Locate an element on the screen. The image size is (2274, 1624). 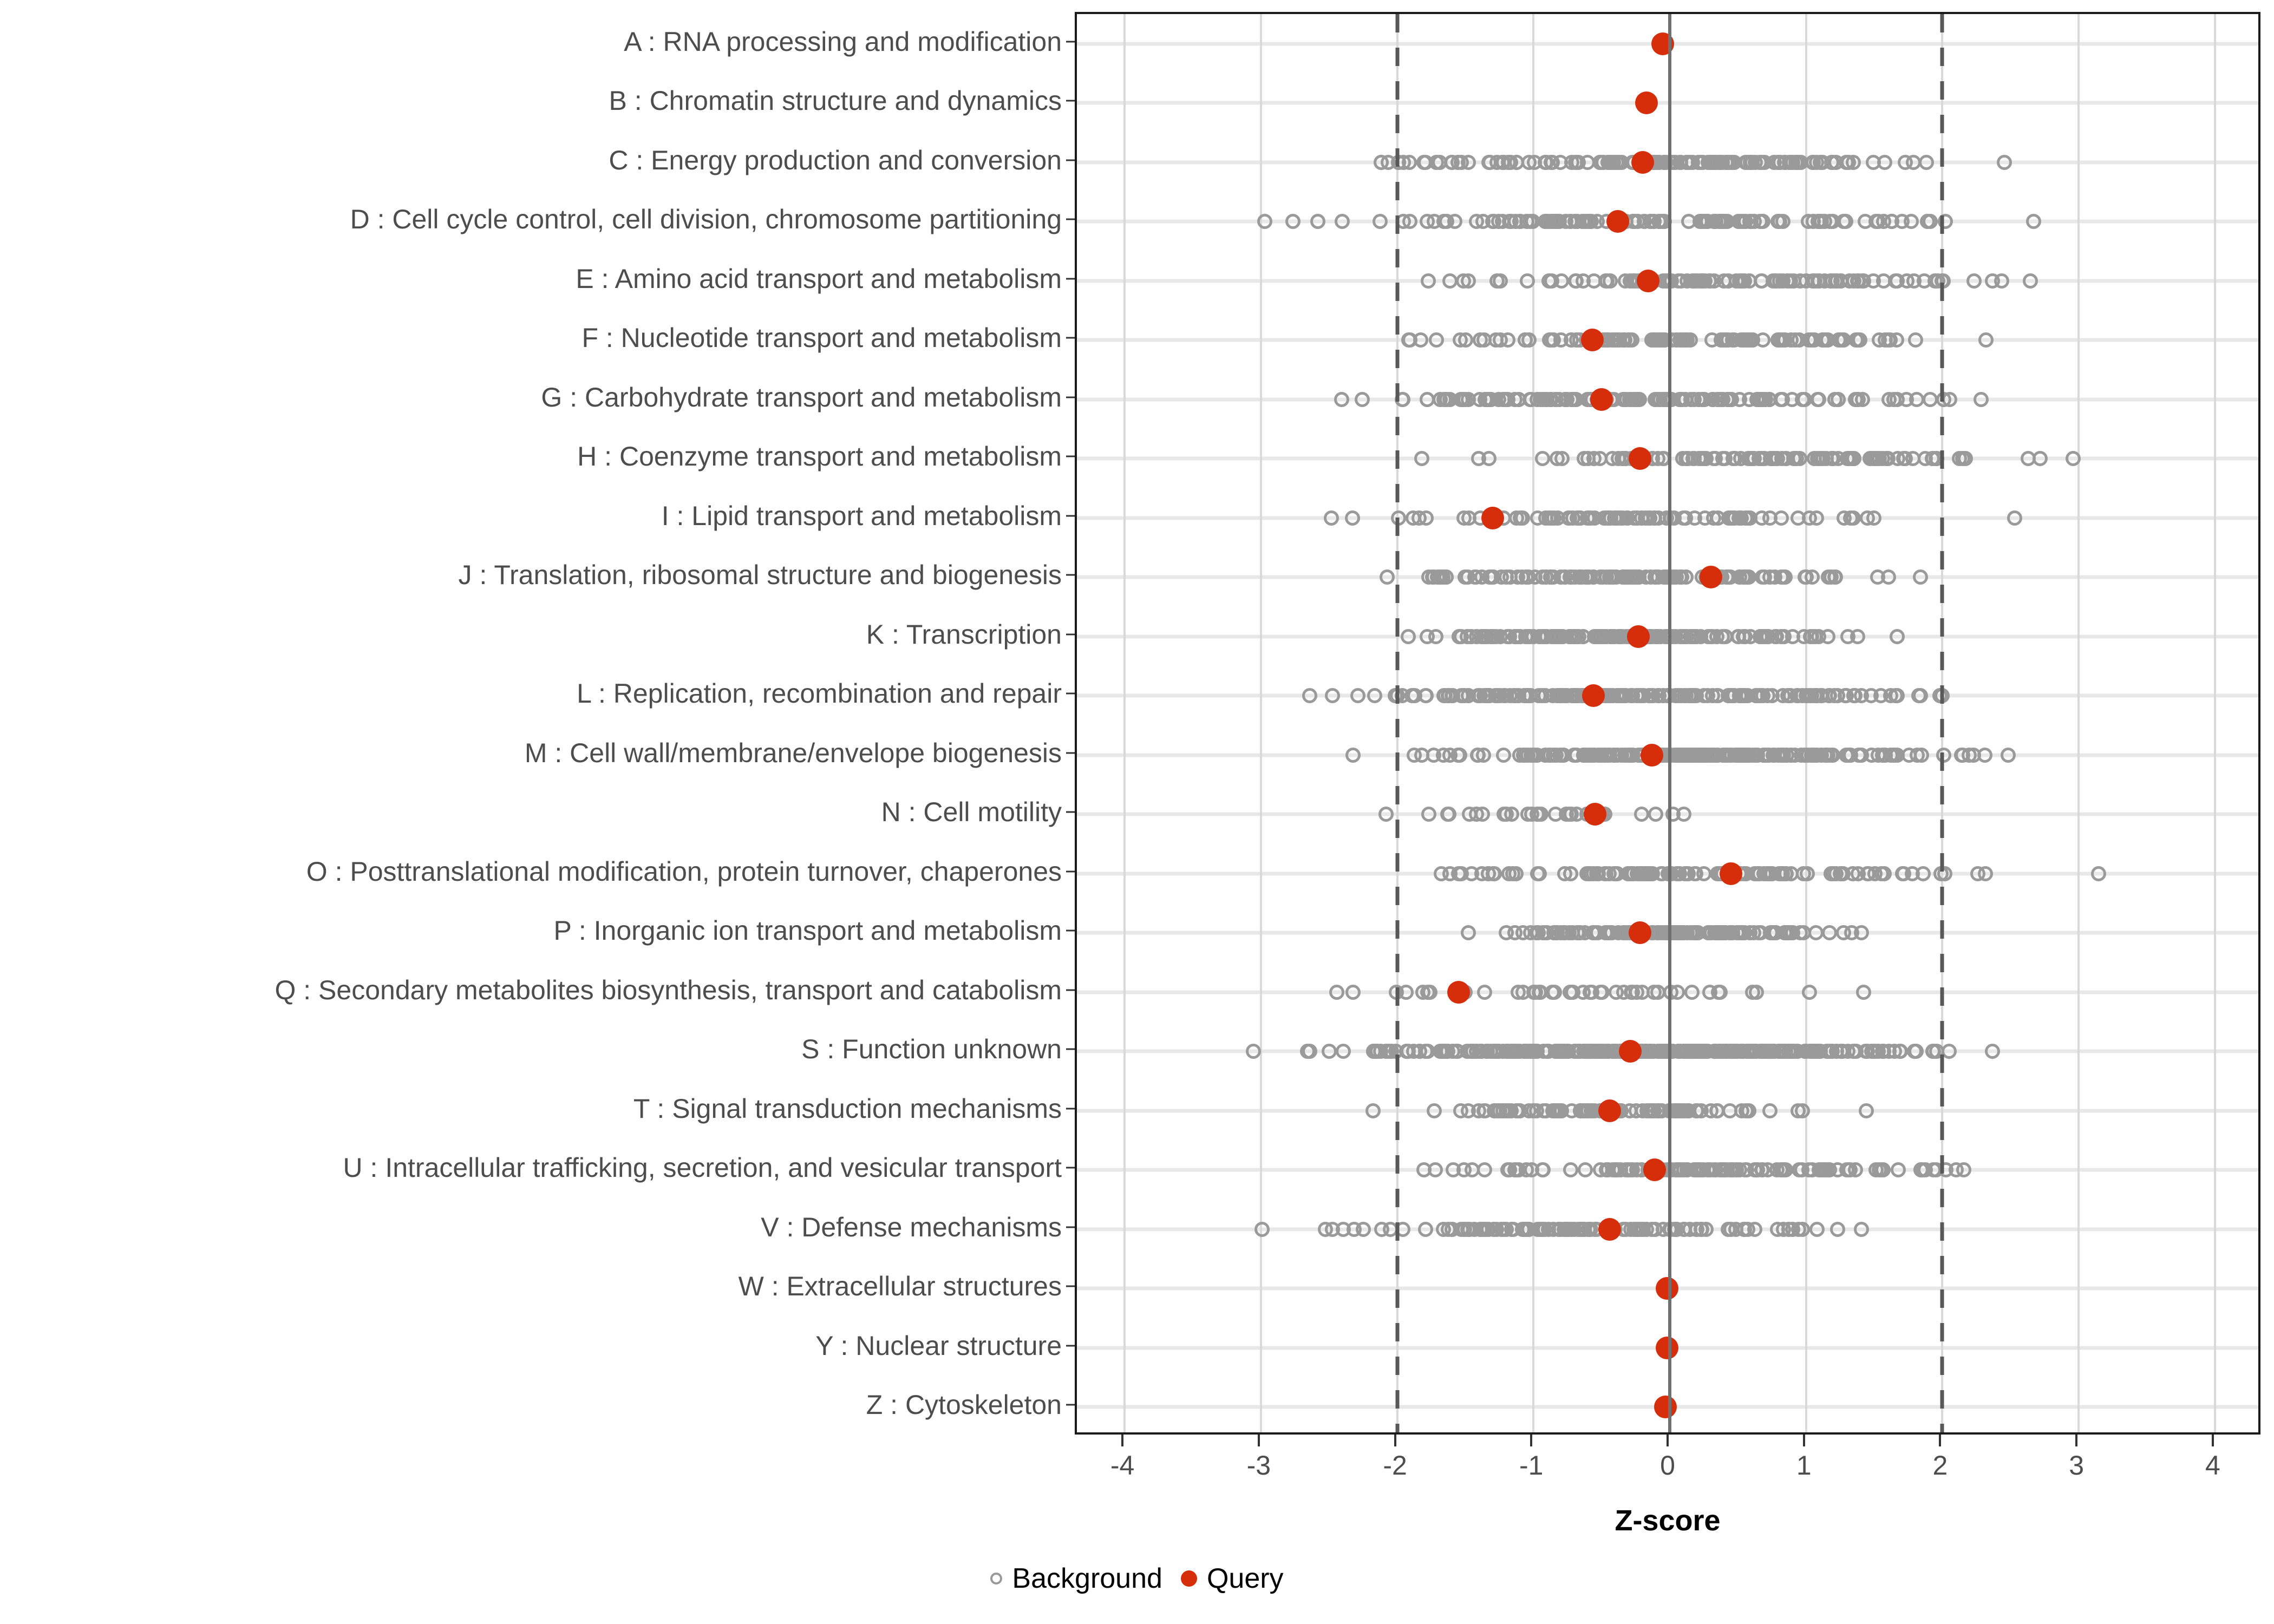
y-axis-category-label: H : Coenzyme transport and metabolism is located at coordinates (820, 456).